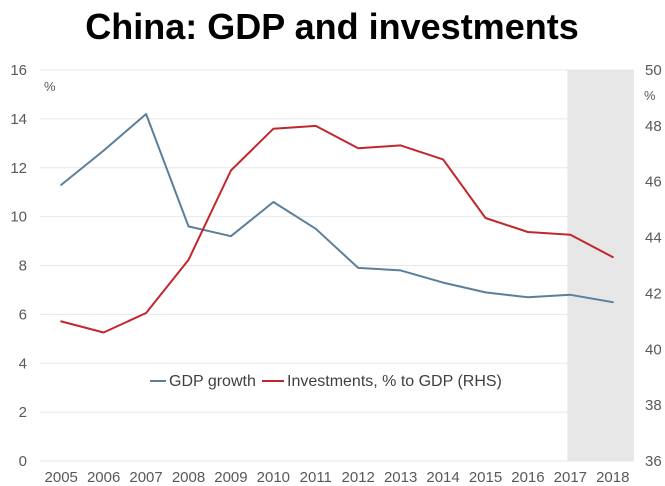 This screenshot has height=486, width=665. Describe the element at coordinates (400, 477) in the screenshot. I see `x-tick-label: 2013` at that location.